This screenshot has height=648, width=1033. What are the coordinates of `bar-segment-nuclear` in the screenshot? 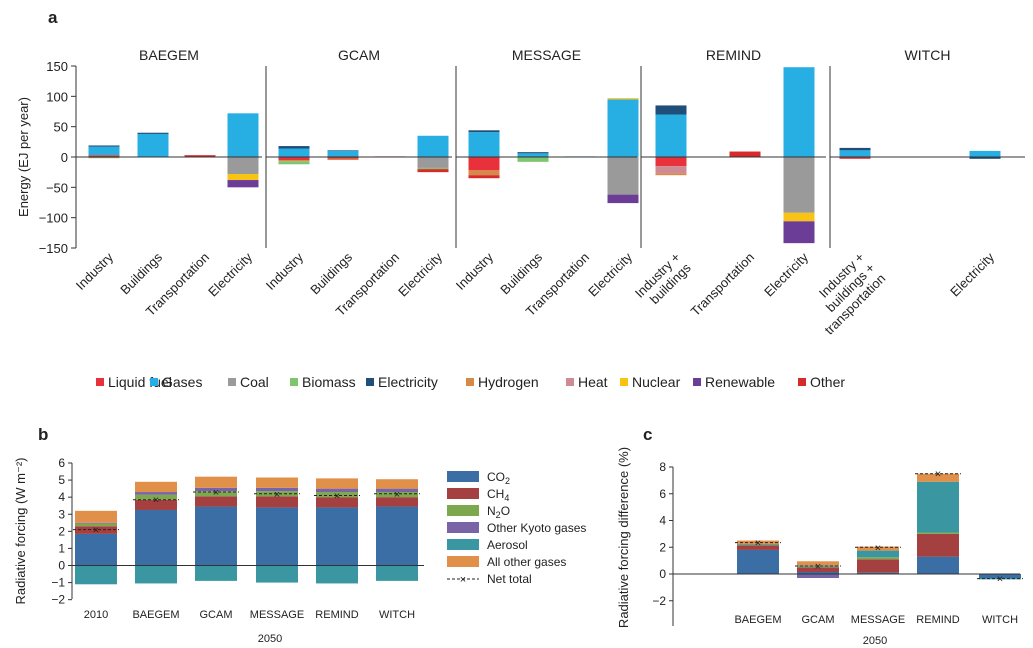 It's located at (623, 99).